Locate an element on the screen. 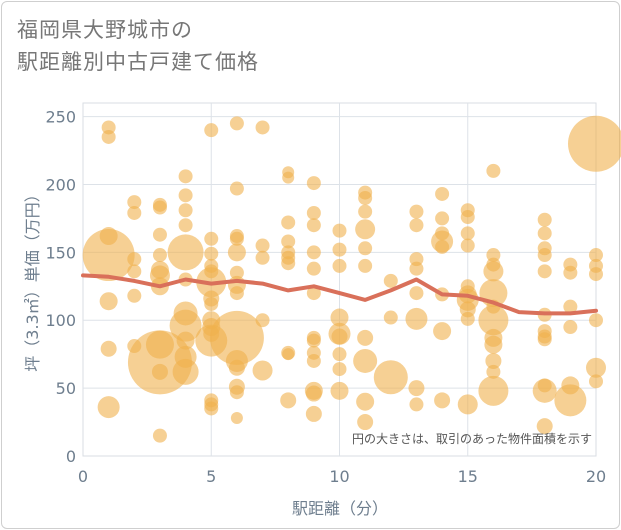 The width and height of the screenshot is (621, 530). y-axis-ticks: 0 50 100 150 200 250 is located at coordinates (60, 287).